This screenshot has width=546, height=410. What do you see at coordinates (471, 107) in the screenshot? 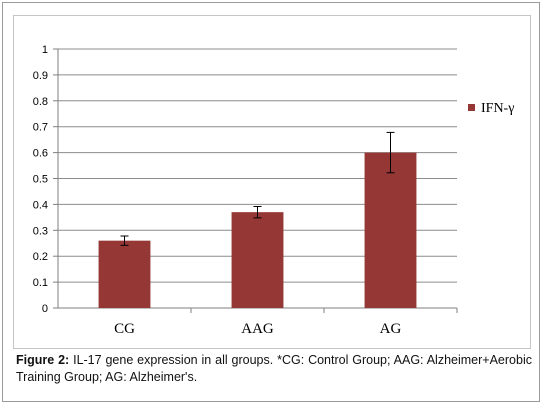
I see `legend-swatch` at bounding box center [471, 107].